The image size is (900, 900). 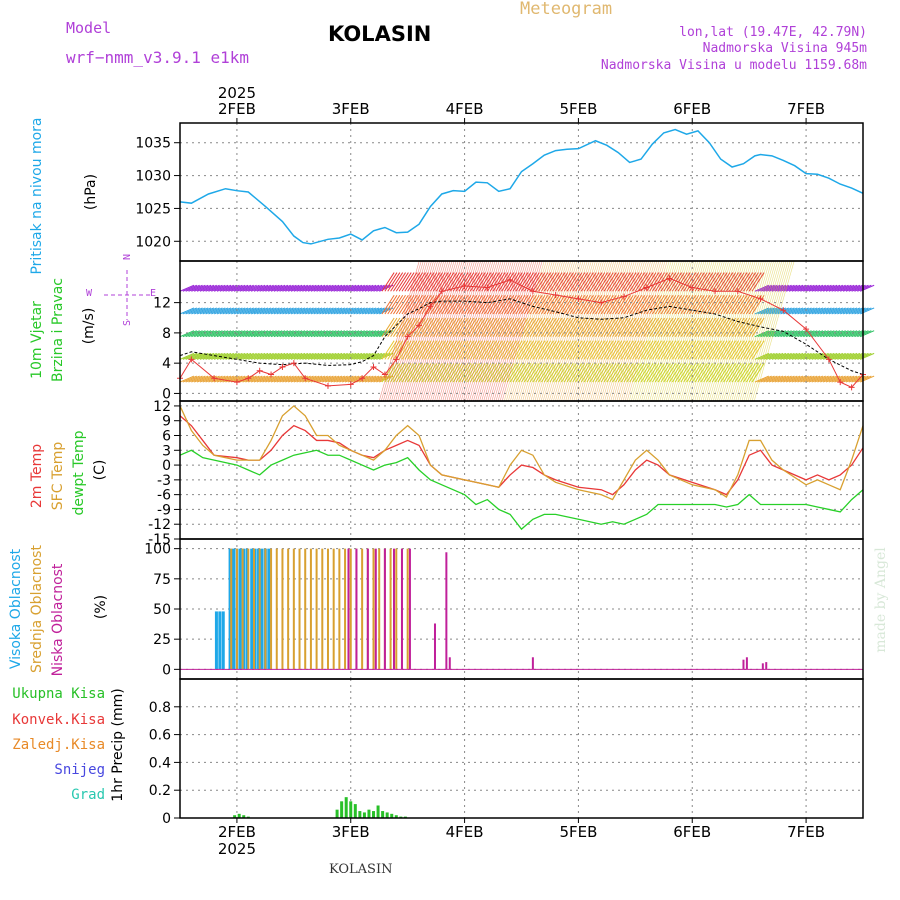 What do you see at coordinates (157, 550) in the screenshot?
I see `ytick-label-3-0: 100` at bounding box center [157, 550].